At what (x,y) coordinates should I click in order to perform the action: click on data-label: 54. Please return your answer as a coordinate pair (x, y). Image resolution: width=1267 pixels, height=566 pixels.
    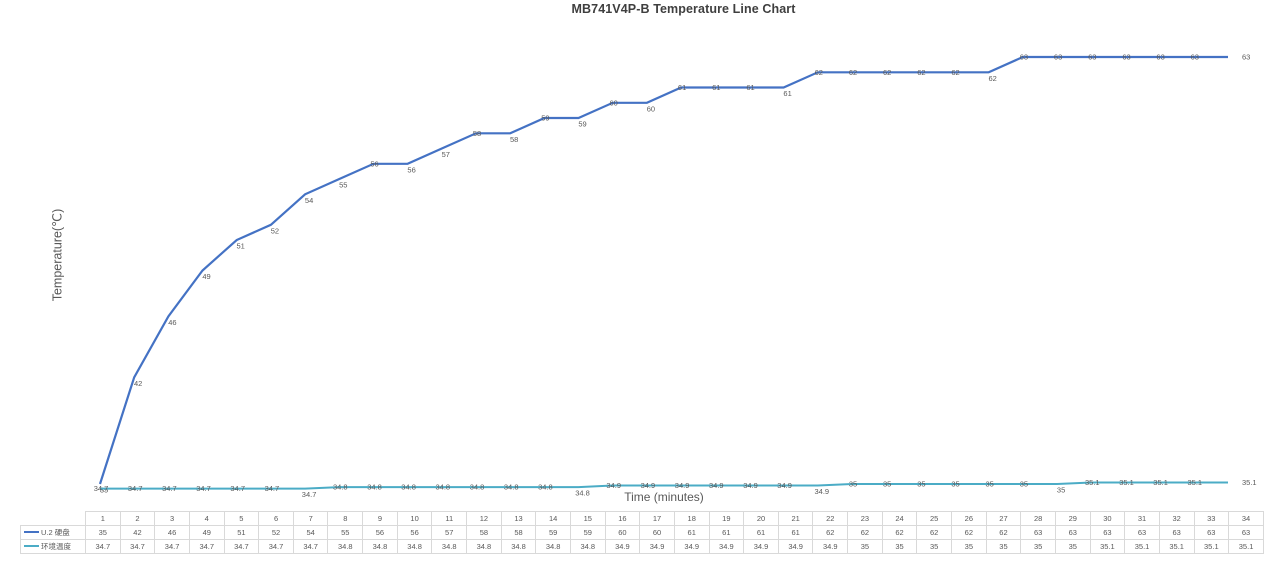
    Looking at the image, I should click on (309, 200).